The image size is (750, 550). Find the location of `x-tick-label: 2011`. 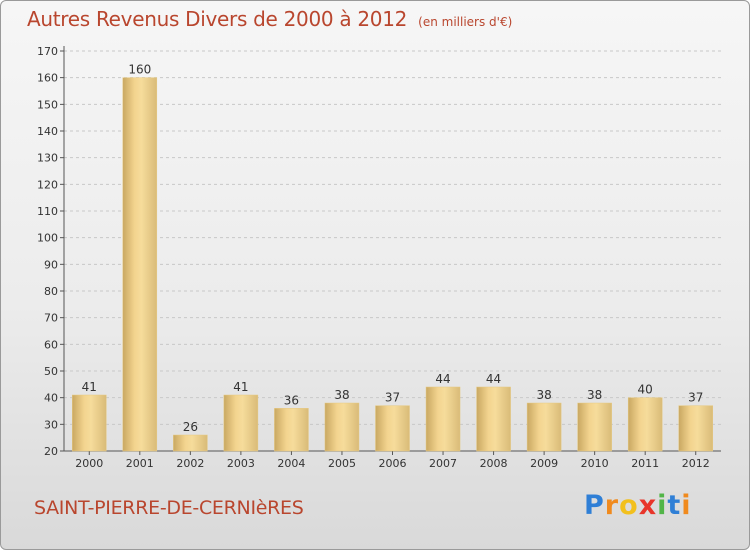

x-tick-label: 2011 is located at coordinates (645, 463).